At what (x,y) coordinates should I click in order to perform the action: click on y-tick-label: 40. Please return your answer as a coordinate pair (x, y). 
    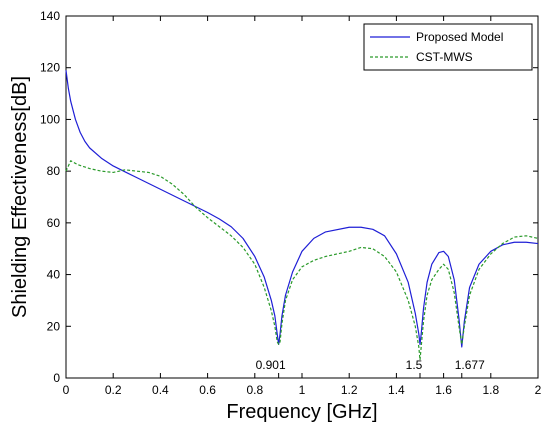
    Looking at the image, I should click on (54, 275).